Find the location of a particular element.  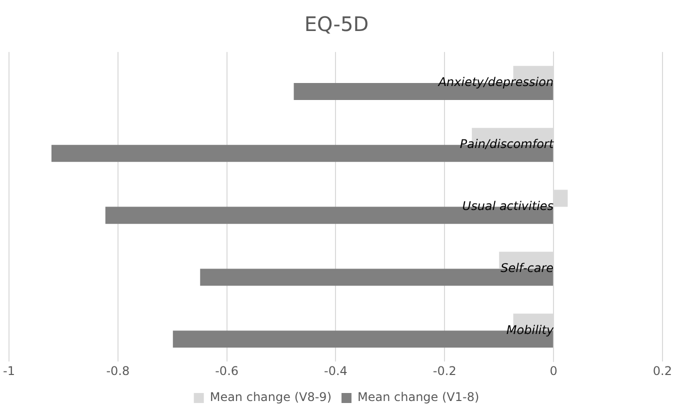

y-tick-label: Anxiety/depression is located at coordinates (495, 82).